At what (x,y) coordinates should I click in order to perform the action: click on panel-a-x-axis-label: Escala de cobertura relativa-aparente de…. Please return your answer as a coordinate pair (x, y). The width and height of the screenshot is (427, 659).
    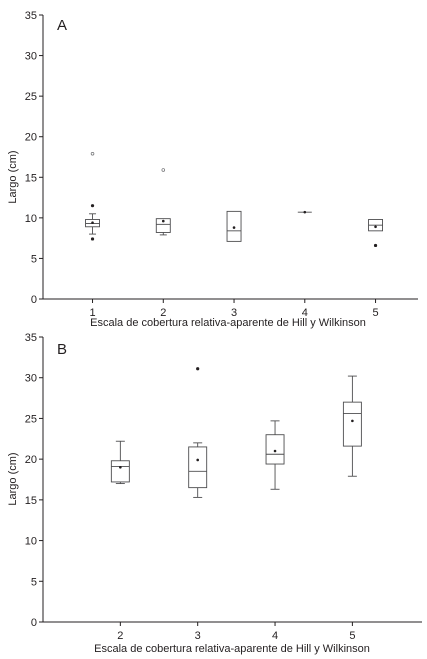
    Looking at the image, I should click on (228, 323).